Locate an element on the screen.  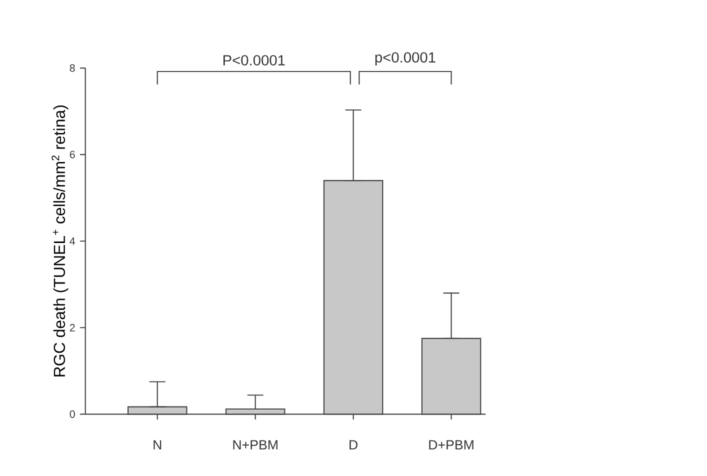
x-tick-label: D+PBM is located at coordinates (451, 445).